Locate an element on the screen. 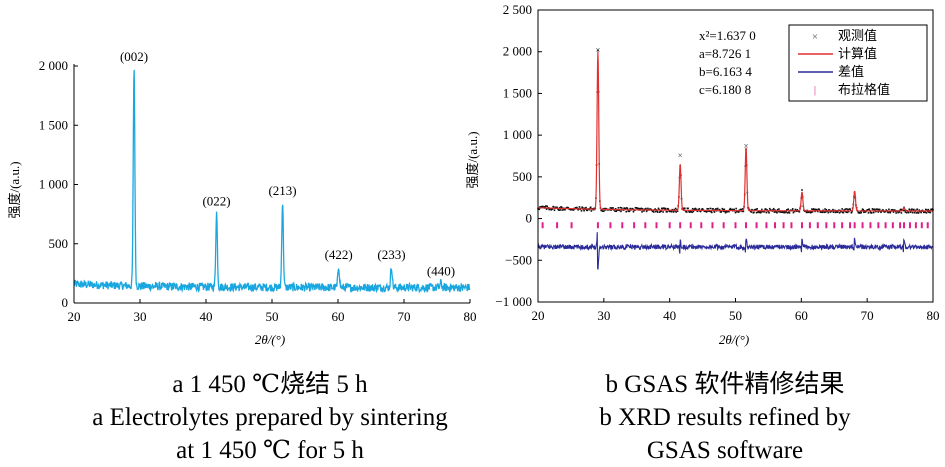 This screenshot has height=467, width=945. chart-b-stat-chi2: x²=1.637 0 is located at coordinates (727, 35).